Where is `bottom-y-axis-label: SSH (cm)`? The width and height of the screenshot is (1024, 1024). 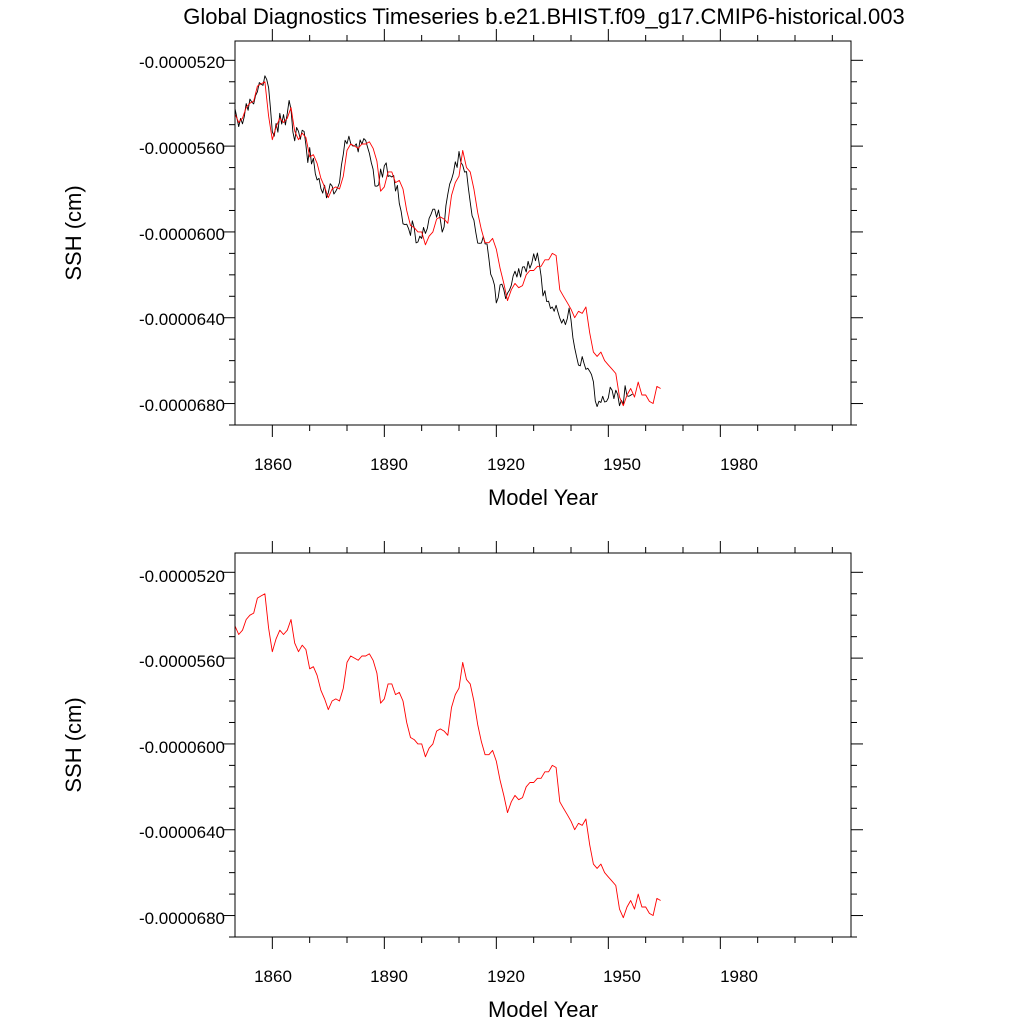
bottom-y-axis-label: SSH (cm) is located at coordinates (73, 744).